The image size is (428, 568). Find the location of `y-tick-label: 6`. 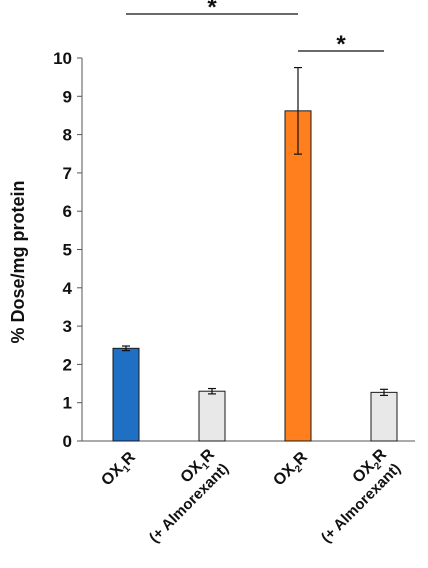

y-tick-label: 6 is located at coordinates (67, 211).